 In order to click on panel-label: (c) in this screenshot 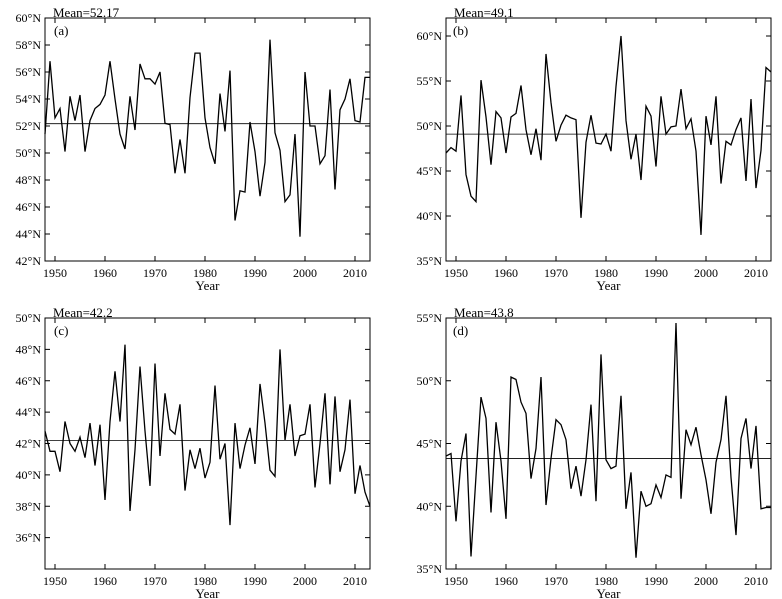, I will do `click(61, 330)`.